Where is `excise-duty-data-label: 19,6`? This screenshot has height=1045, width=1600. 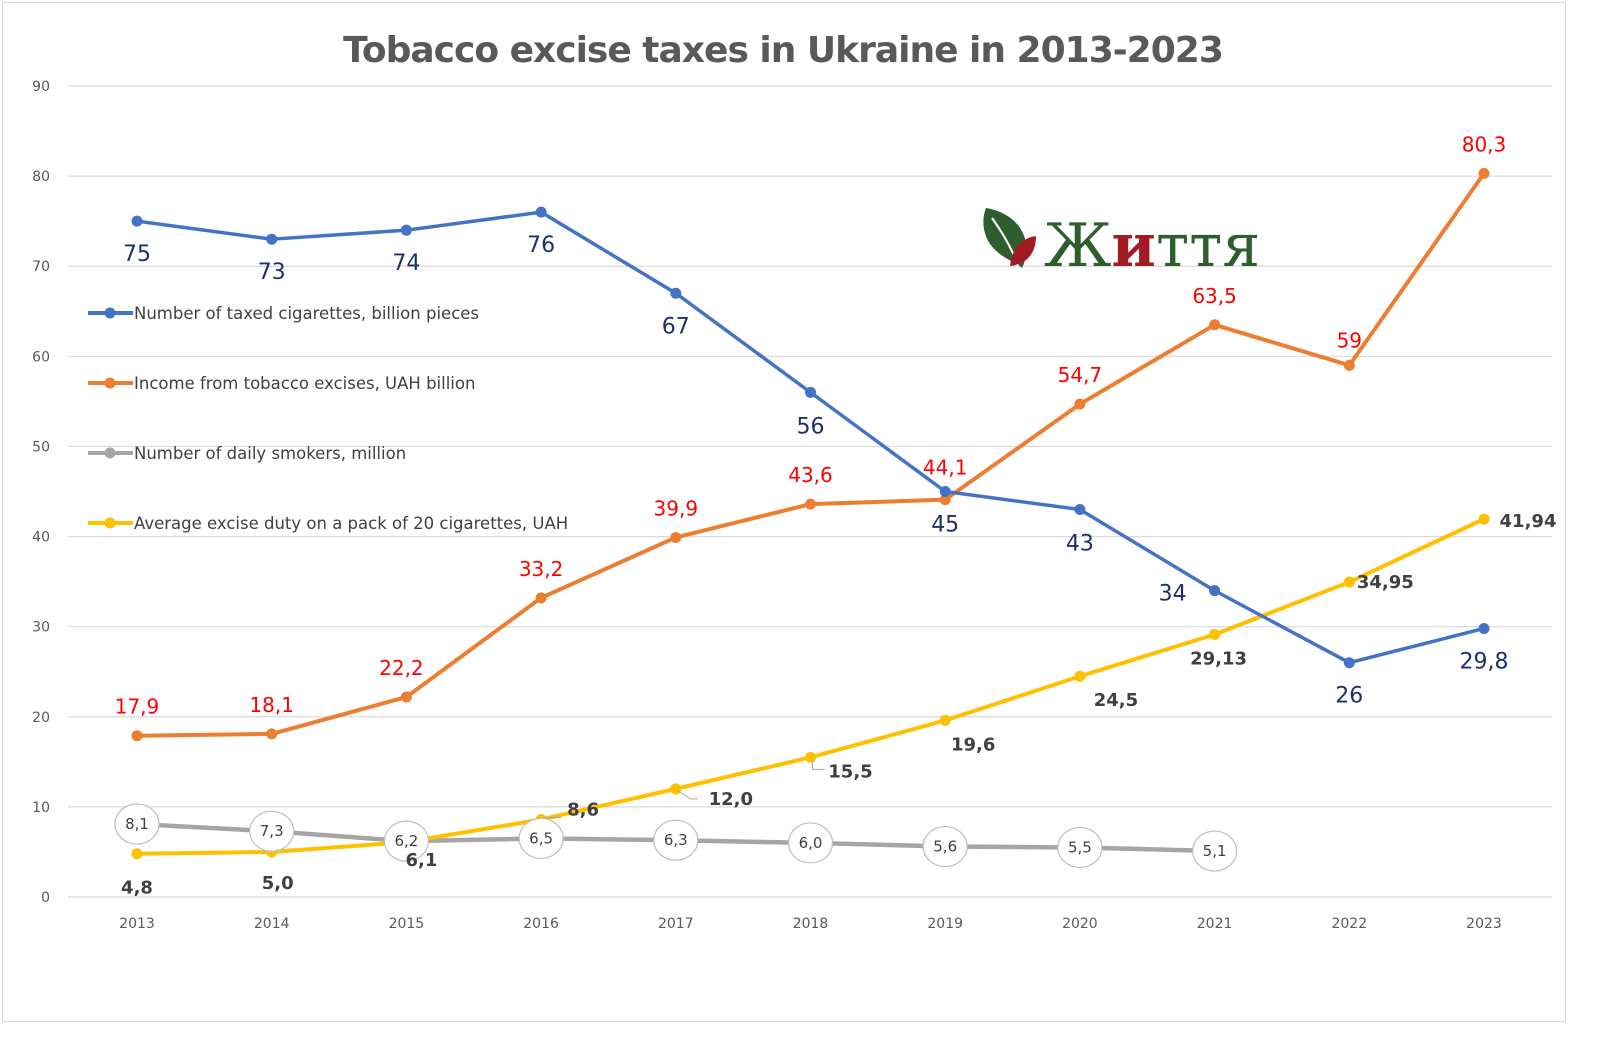
excise-duty-data-label: 19,6 is located at coordinates (973, 744).